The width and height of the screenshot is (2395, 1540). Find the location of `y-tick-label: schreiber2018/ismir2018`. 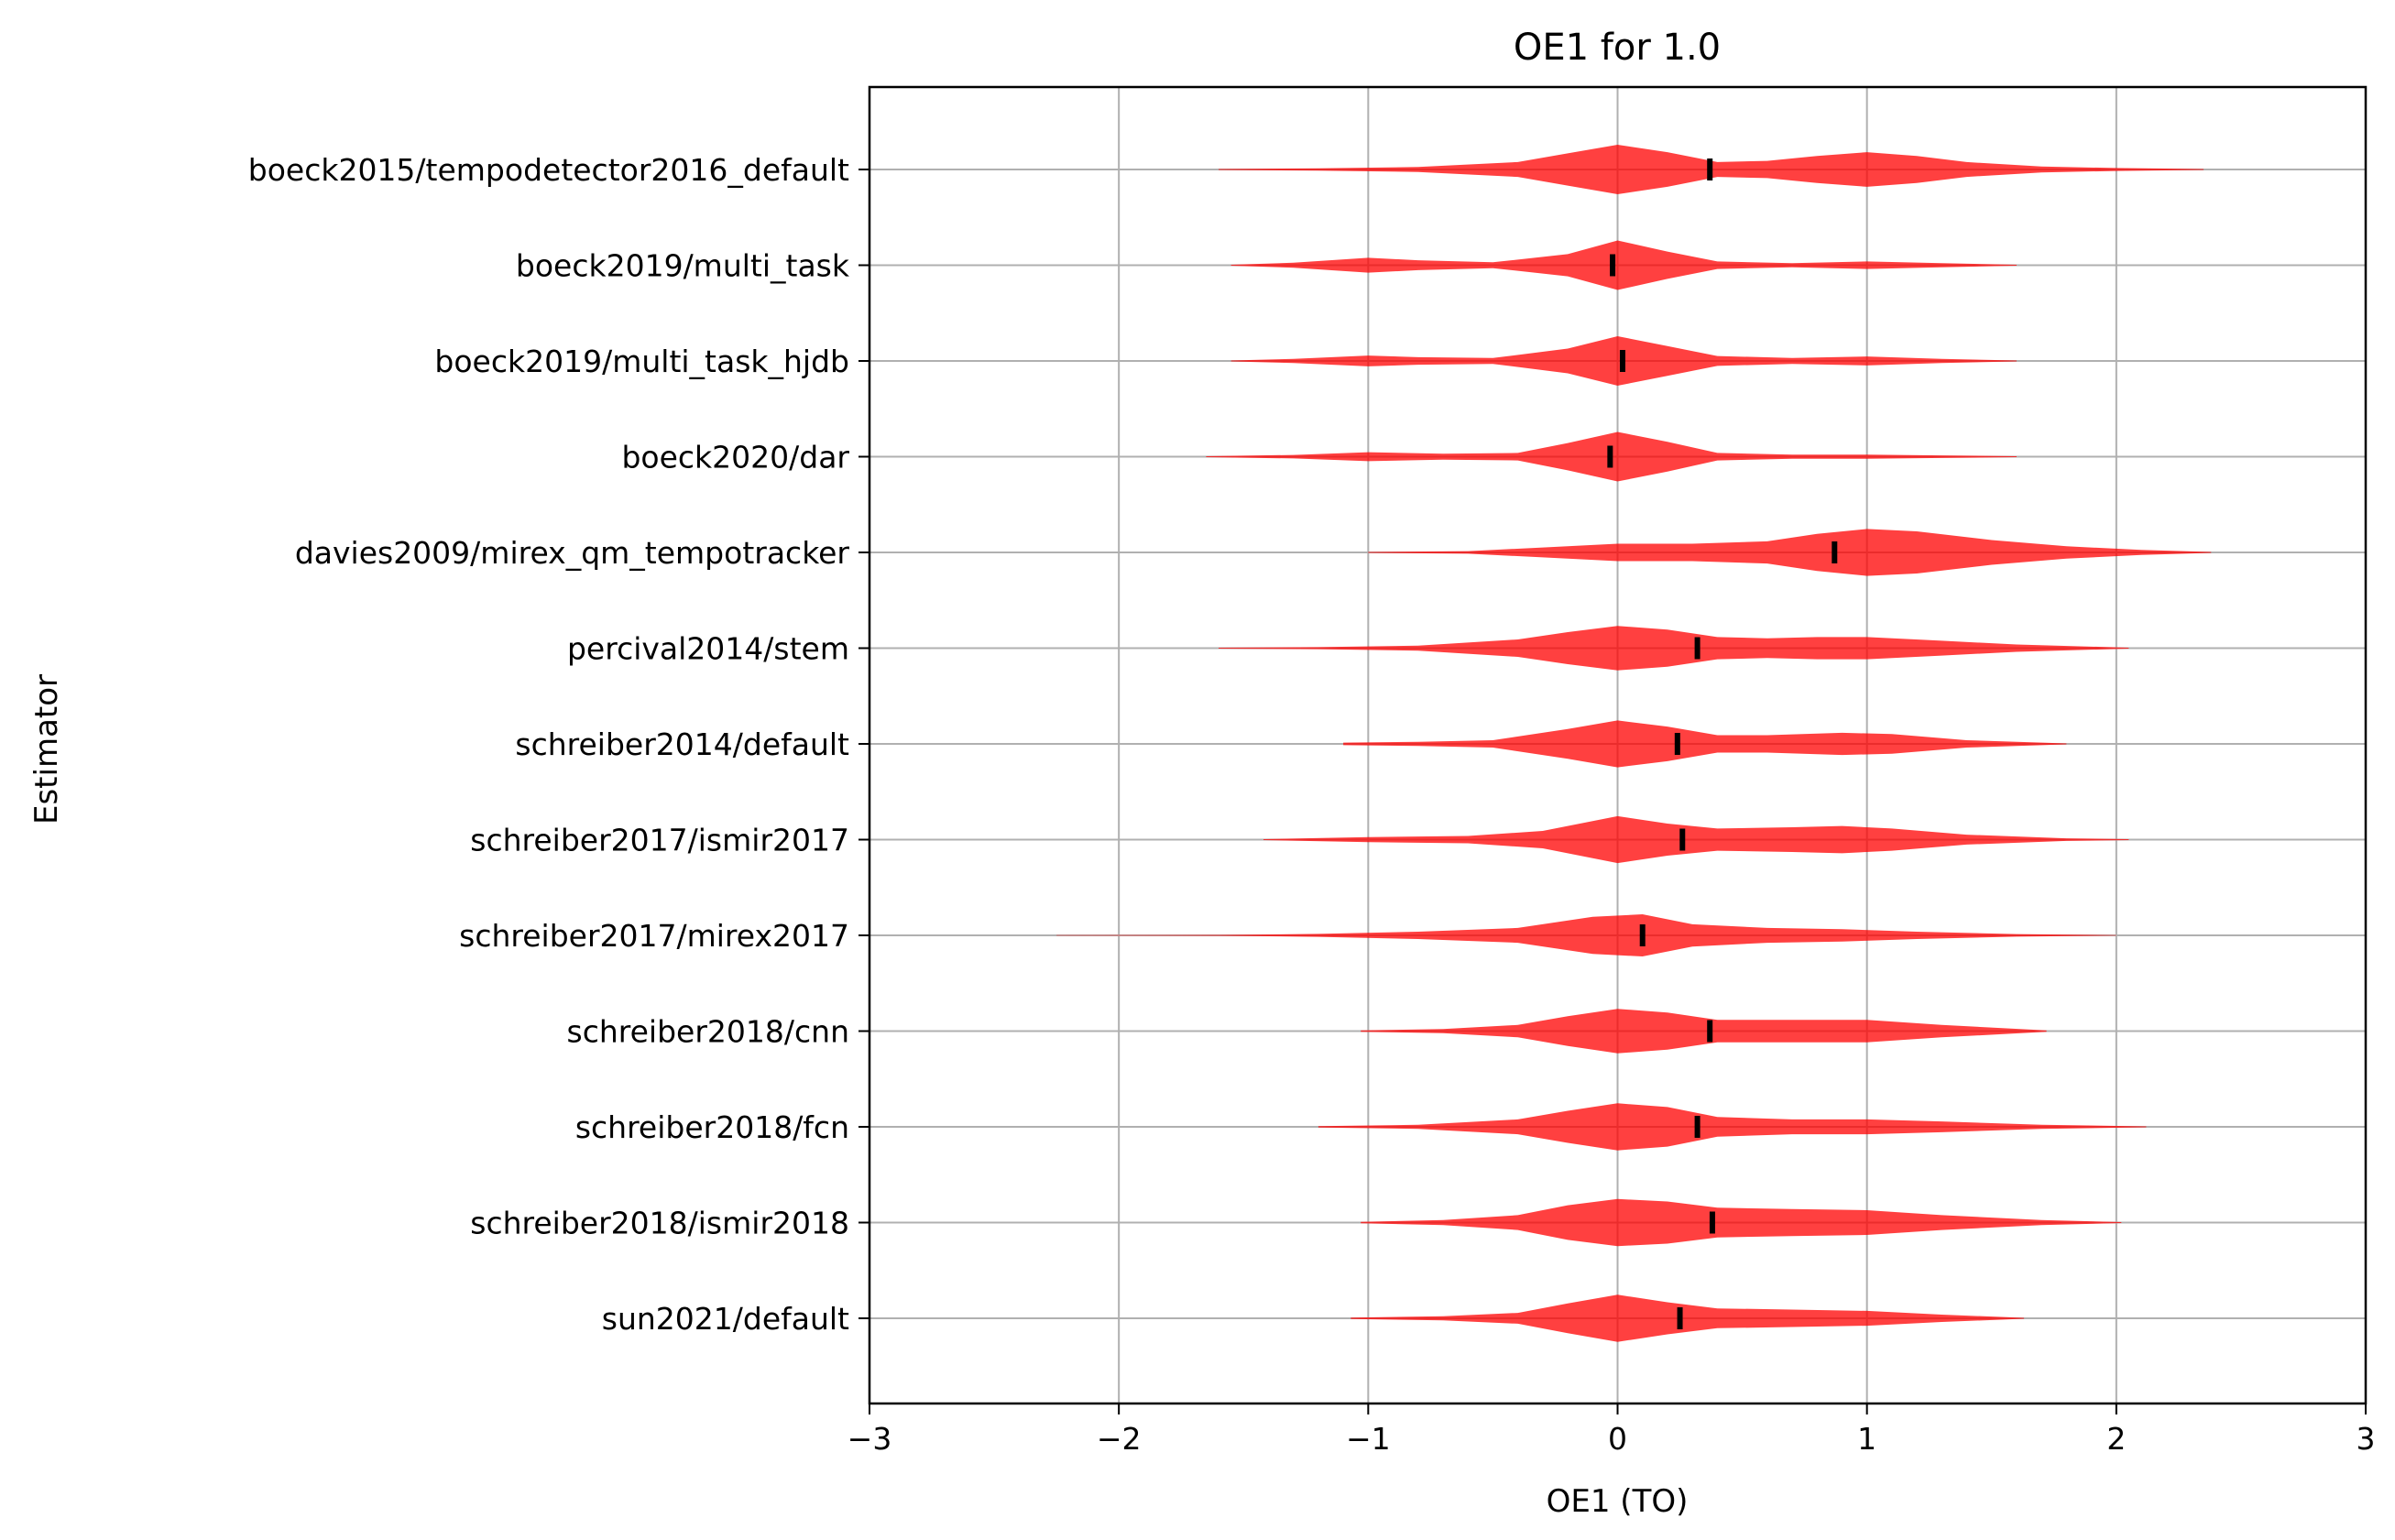

y-tick-label: schreiber2018/ismir2018 is located at coordinates (659, 1224).